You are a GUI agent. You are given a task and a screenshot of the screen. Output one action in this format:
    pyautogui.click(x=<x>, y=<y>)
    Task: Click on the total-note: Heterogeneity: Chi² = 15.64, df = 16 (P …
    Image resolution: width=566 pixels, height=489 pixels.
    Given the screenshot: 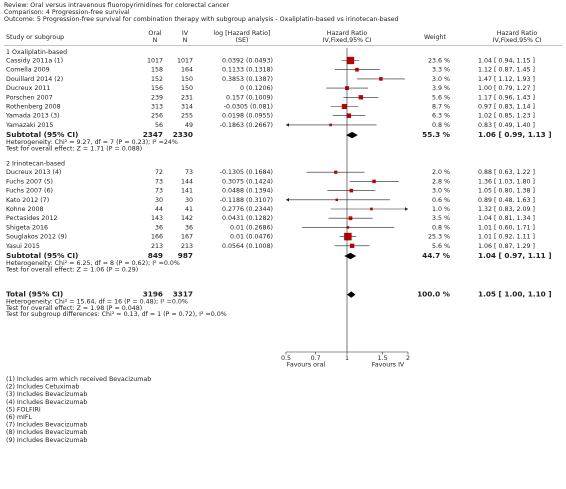 What is the action you would take?
    pyautogui.click(x=97, y=302)
    